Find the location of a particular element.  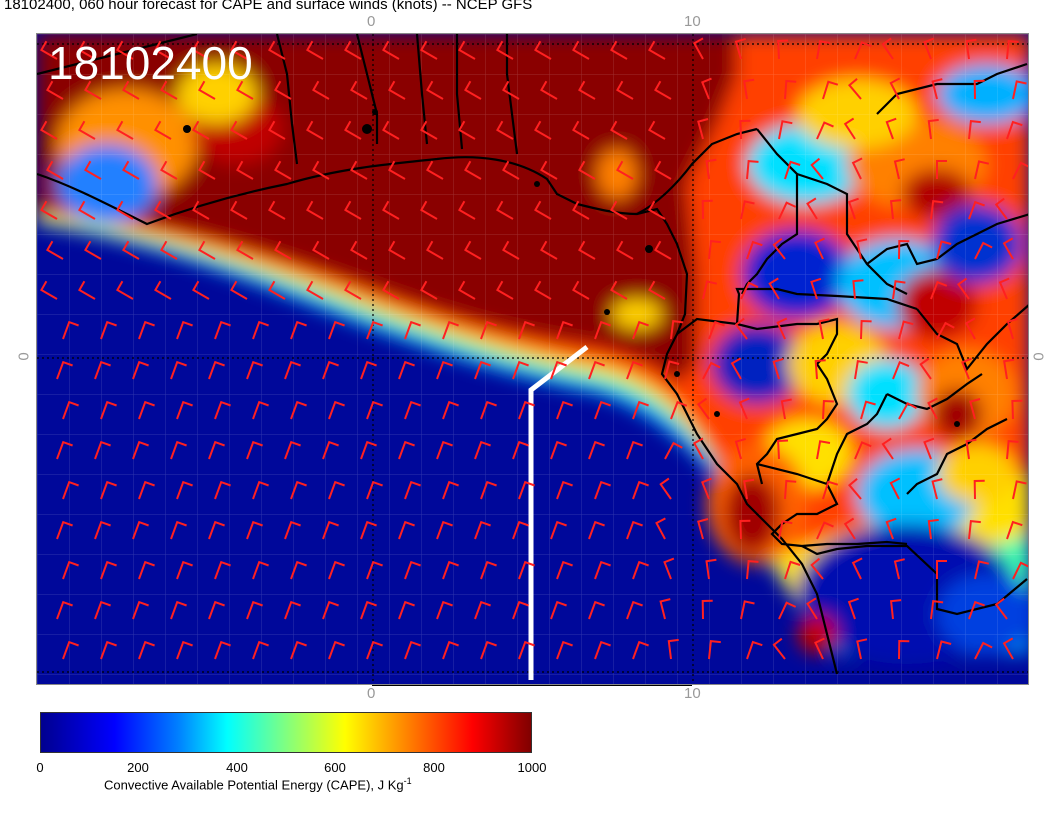

colorbar-label-sup: -1 is located at coordinates (407, 781).